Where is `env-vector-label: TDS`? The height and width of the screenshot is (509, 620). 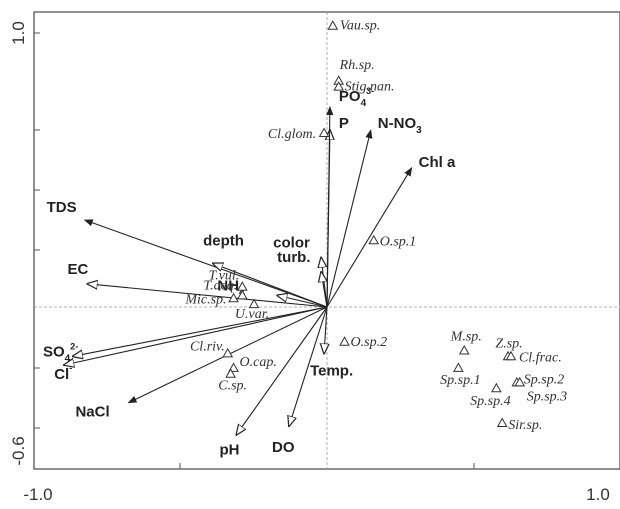
env-vector-label: TDS is located at coordinates (62, 207).